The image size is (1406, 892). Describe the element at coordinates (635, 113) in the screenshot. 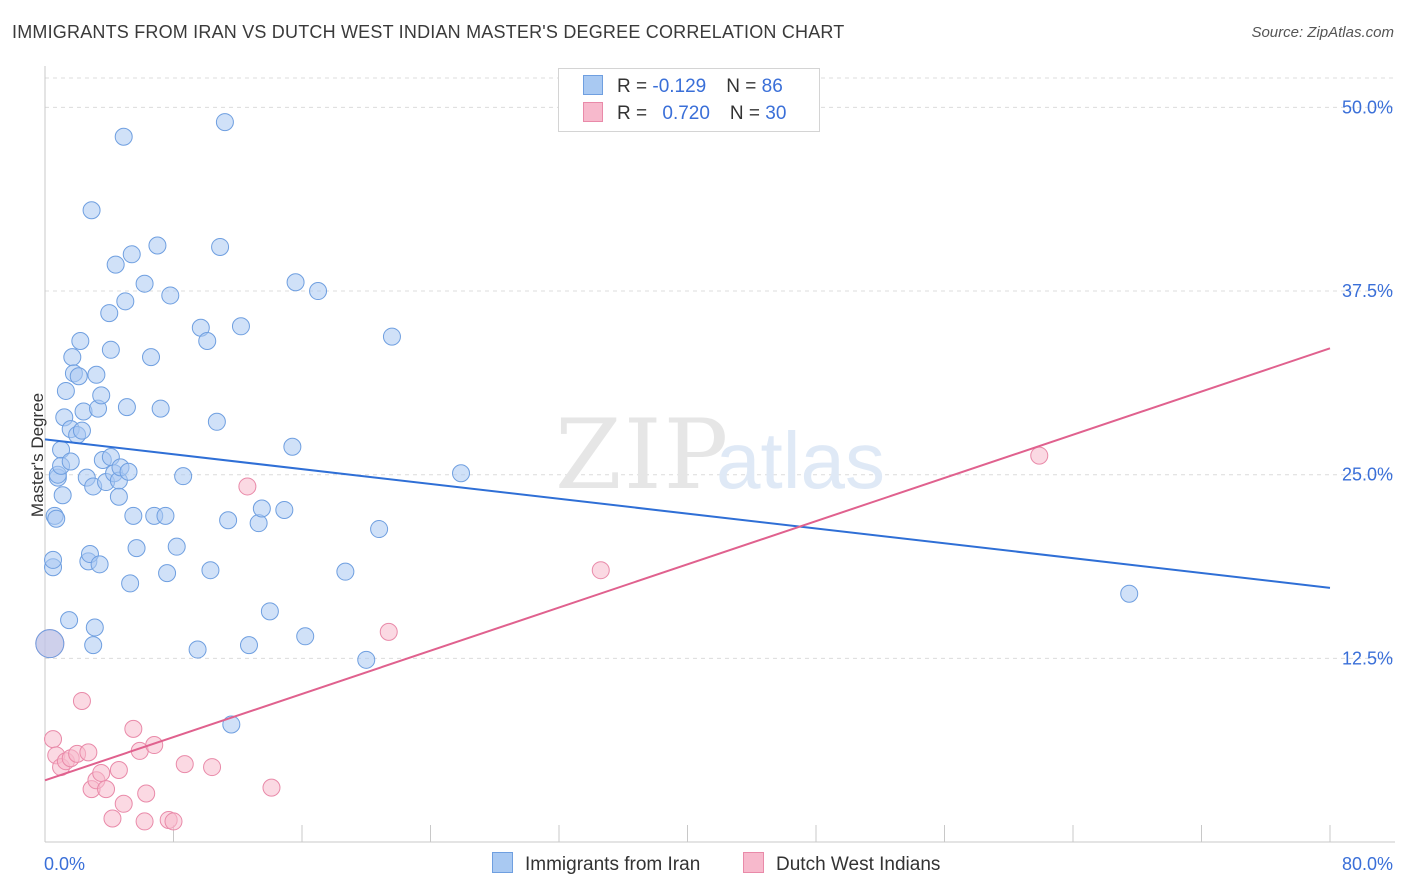

I see `legend-r-label-dutch: R =` at that location.